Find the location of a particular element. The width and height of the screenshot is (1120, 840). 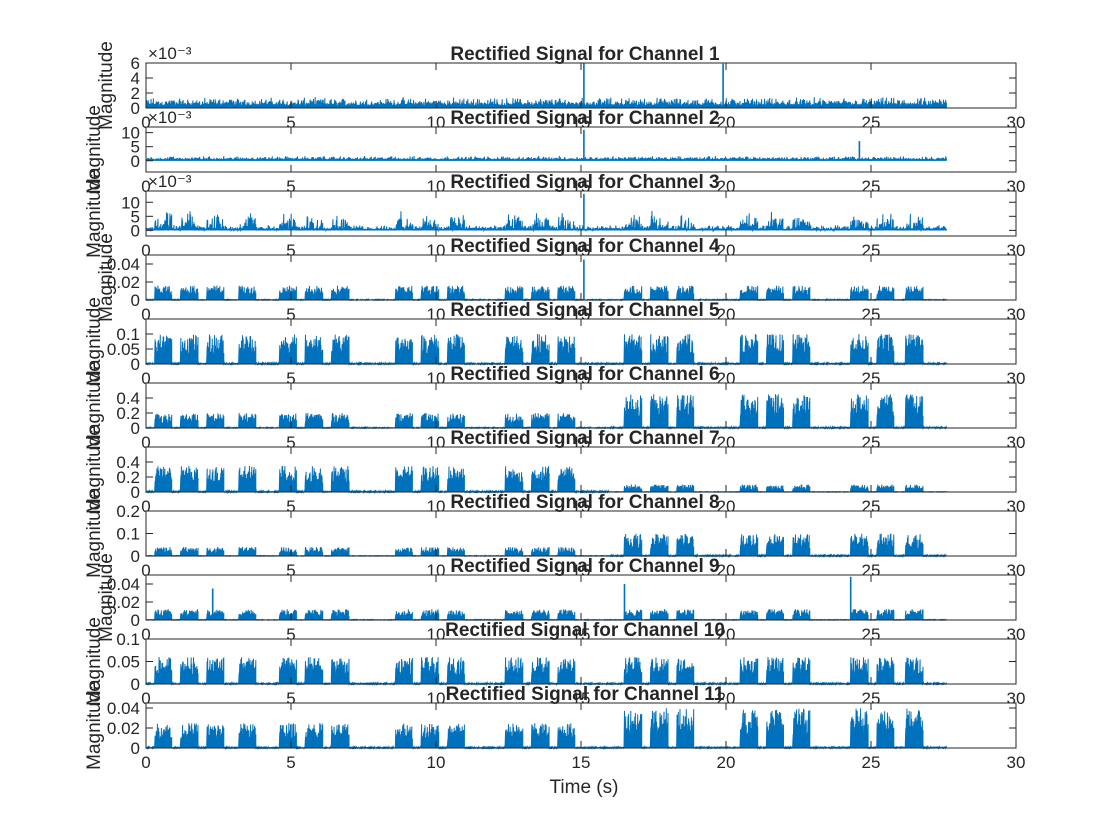

subplot-channel-7: 00.20.40 5 10 15 20 25 30 is located at coordinates (570, 481).